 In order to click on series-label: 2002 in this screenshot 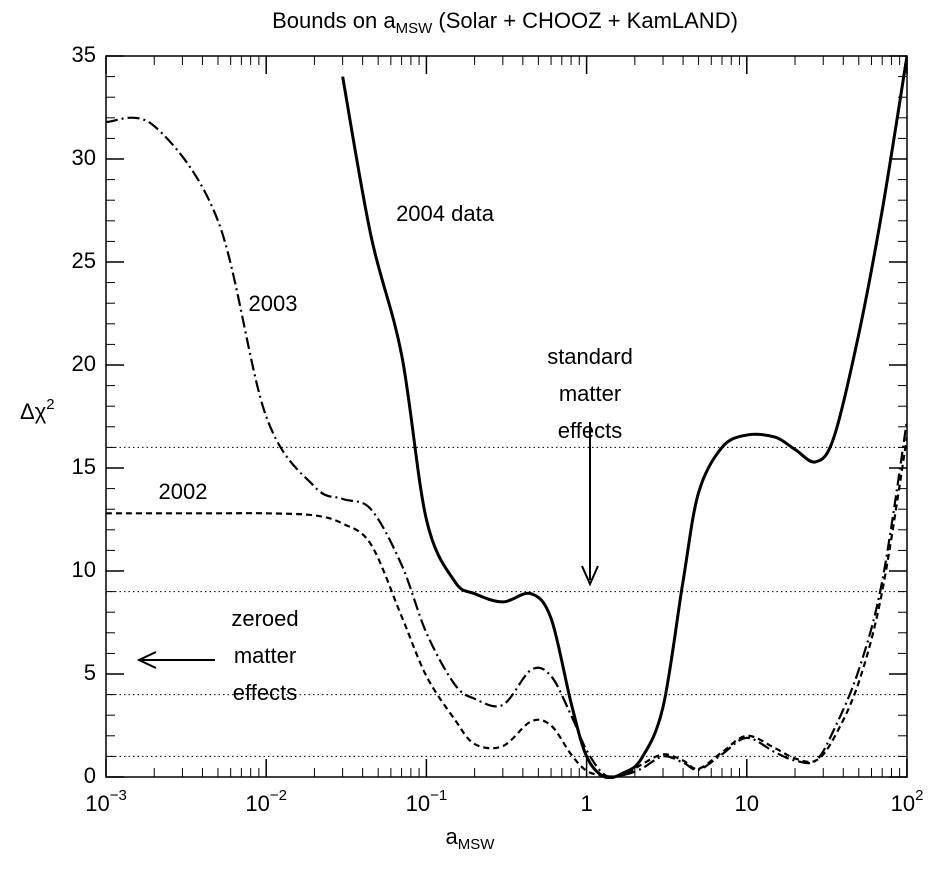, I will do `click(183, 491)`.